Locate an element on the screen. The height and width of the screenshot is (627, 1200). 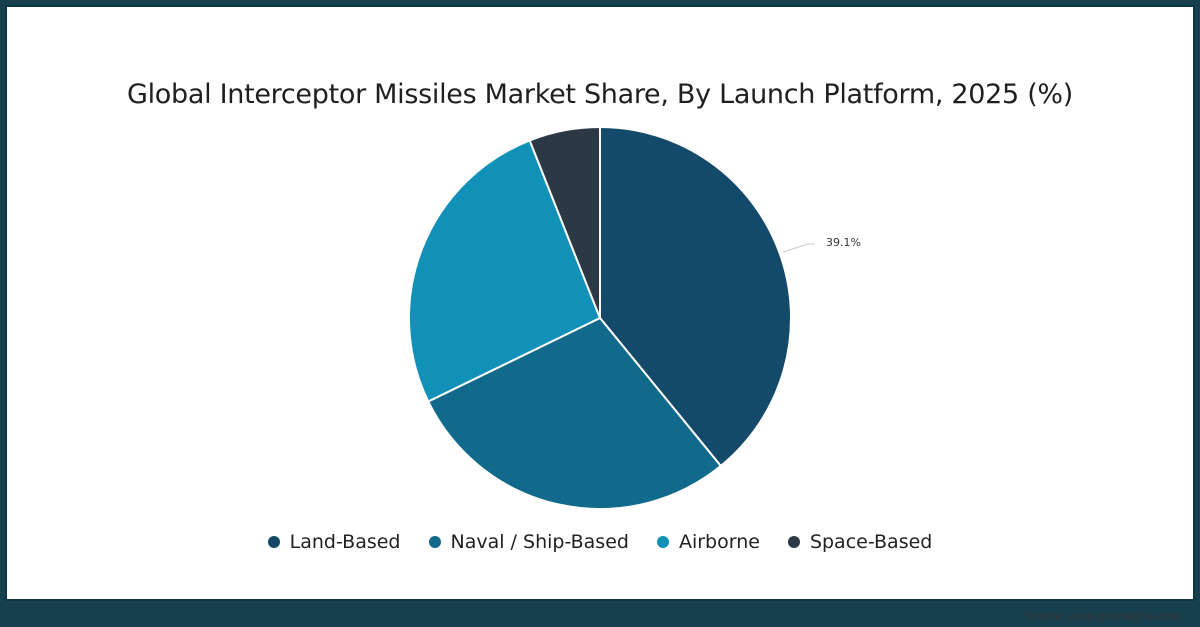
legend-label: Space-Based is located at coordinates (871, 542).